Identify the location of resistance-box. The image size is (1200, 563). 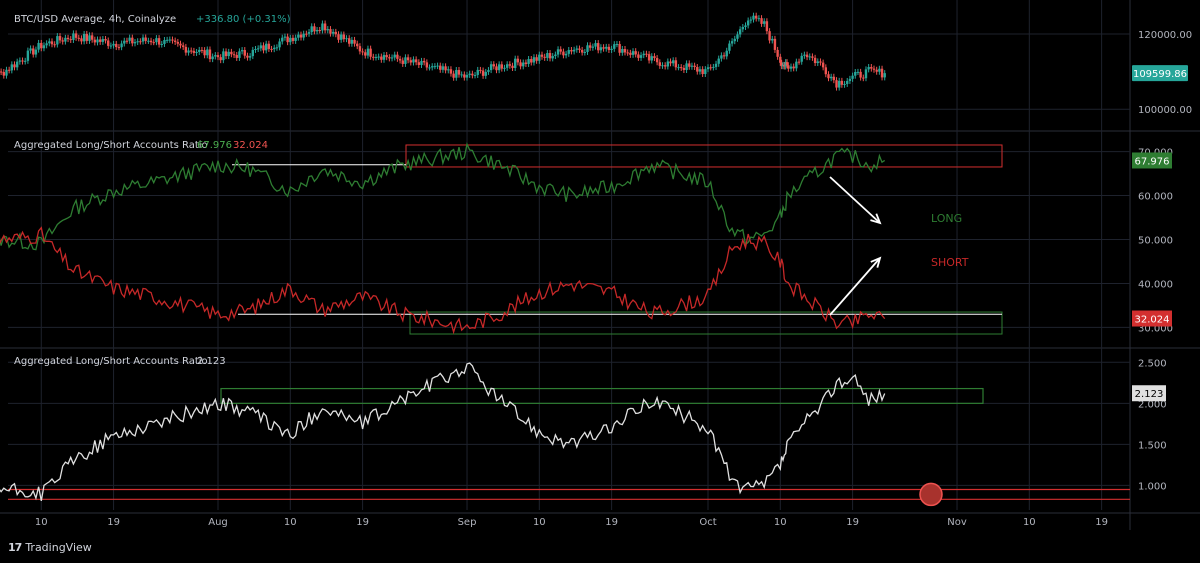
(704, 156).